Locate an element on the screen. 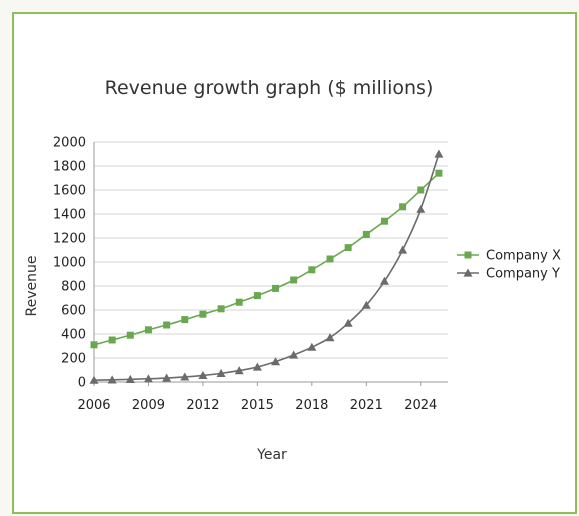  y-tick-label: 200 is located at coordinates (73, 359).